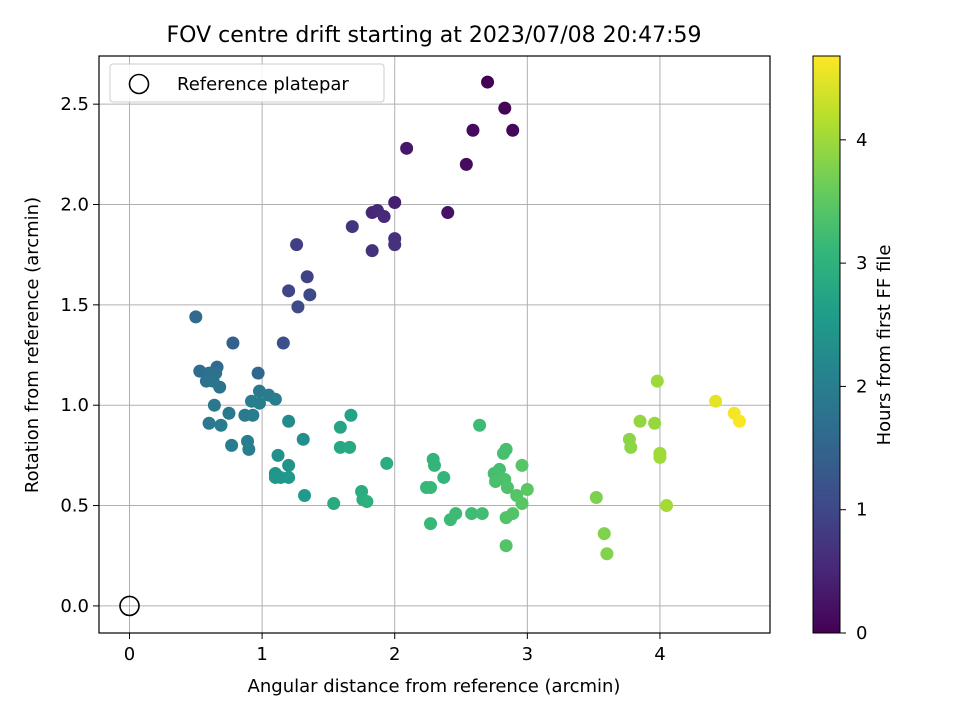 The width and height of the screenshot is (960, 720). What do you see at coordinates (861, 633) in the screenshot?
I see `colorbar-tick-label: 0` at bounding box center [861, 633].